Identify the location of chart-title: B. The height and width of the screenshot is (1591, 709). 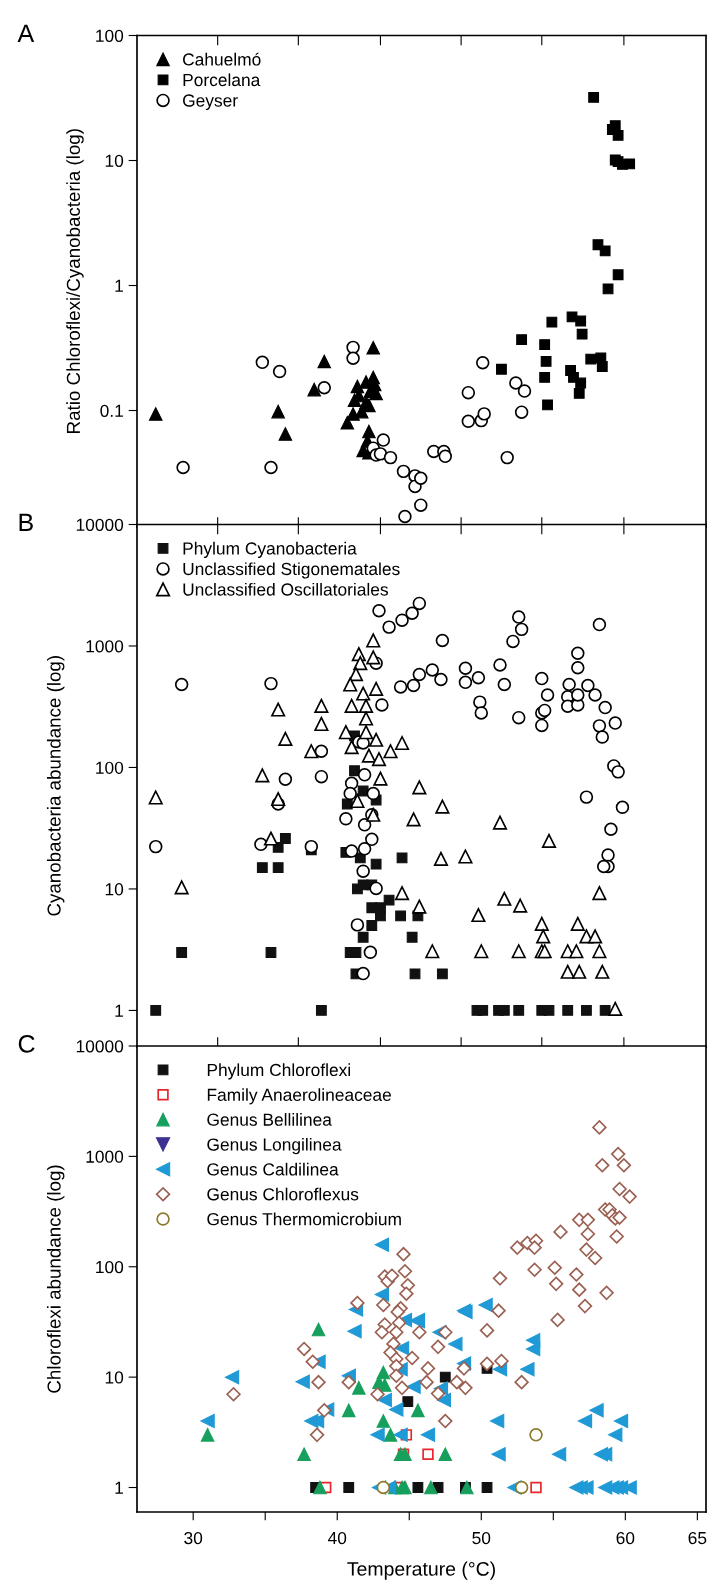
(26, 522).